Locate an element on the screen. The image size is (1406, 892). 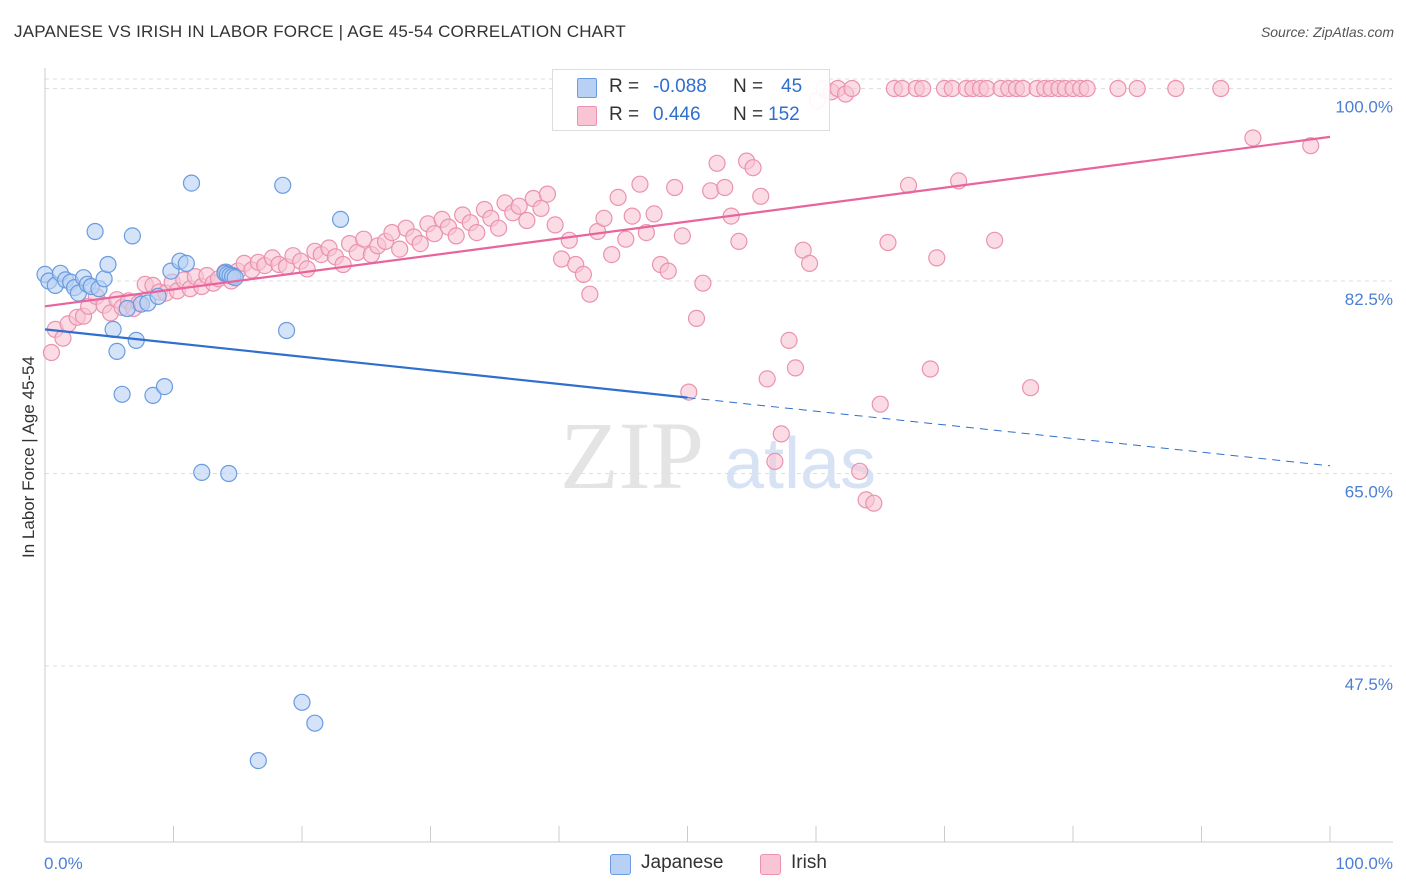
japanese-r-label: R = is located at coordinates (624, 86).